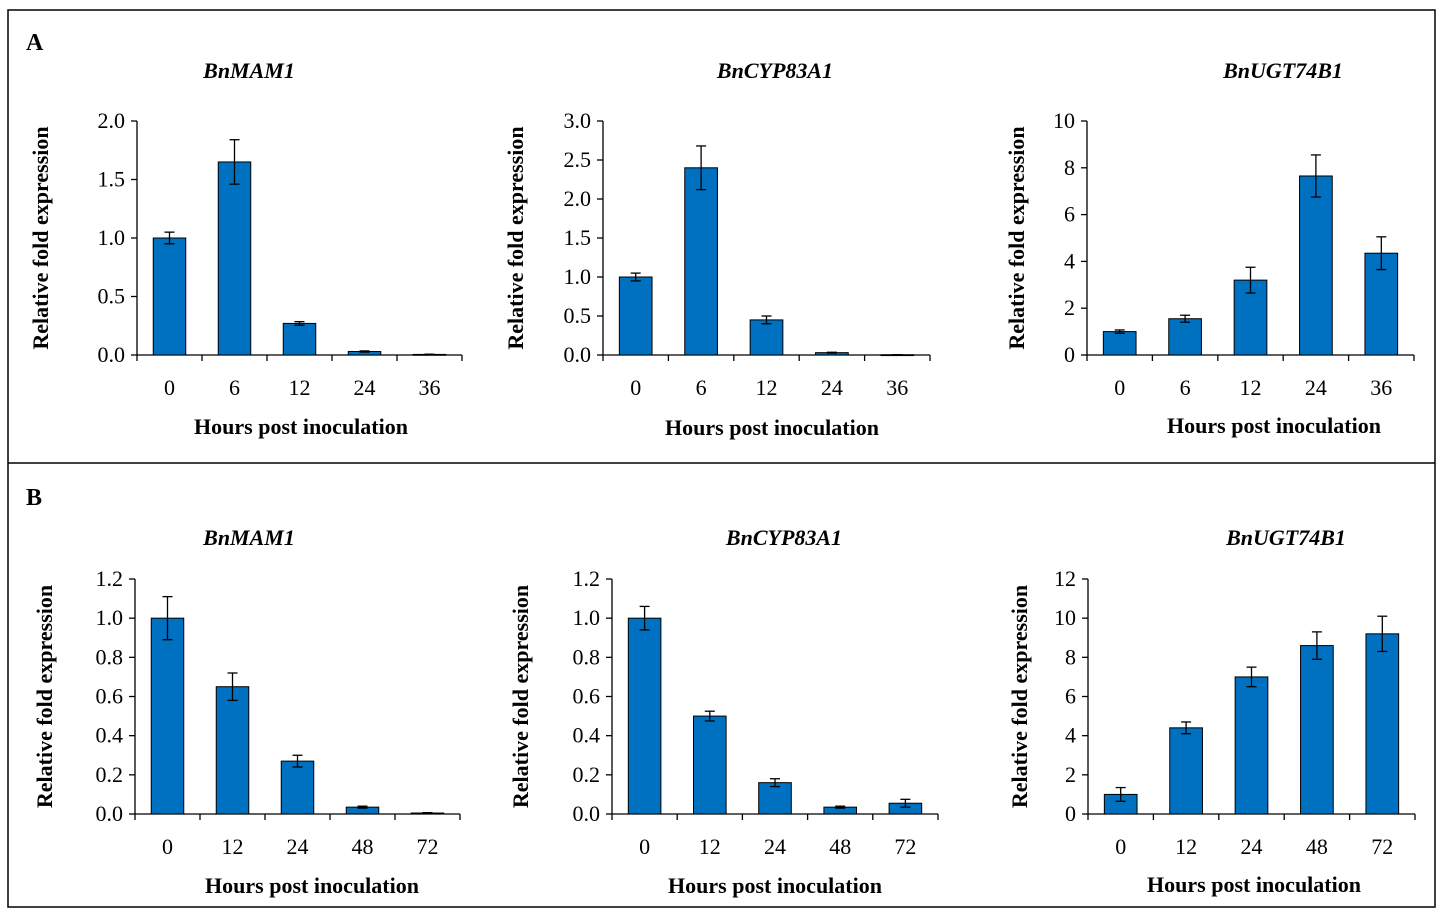  I want to click on y-tick-label: 12, so click(1065, 578).